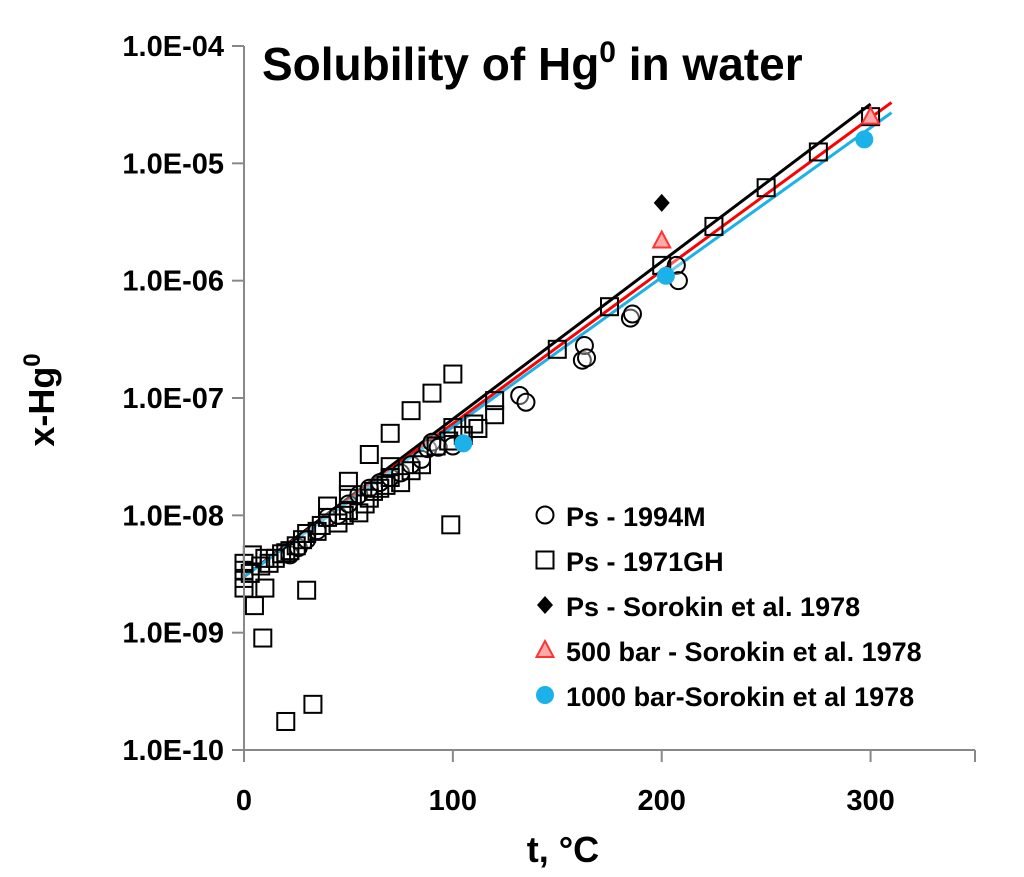 This screenshot has width=1024, height=877. I want to click on legend-item: Ps - 1971GH, so click(629, 562).